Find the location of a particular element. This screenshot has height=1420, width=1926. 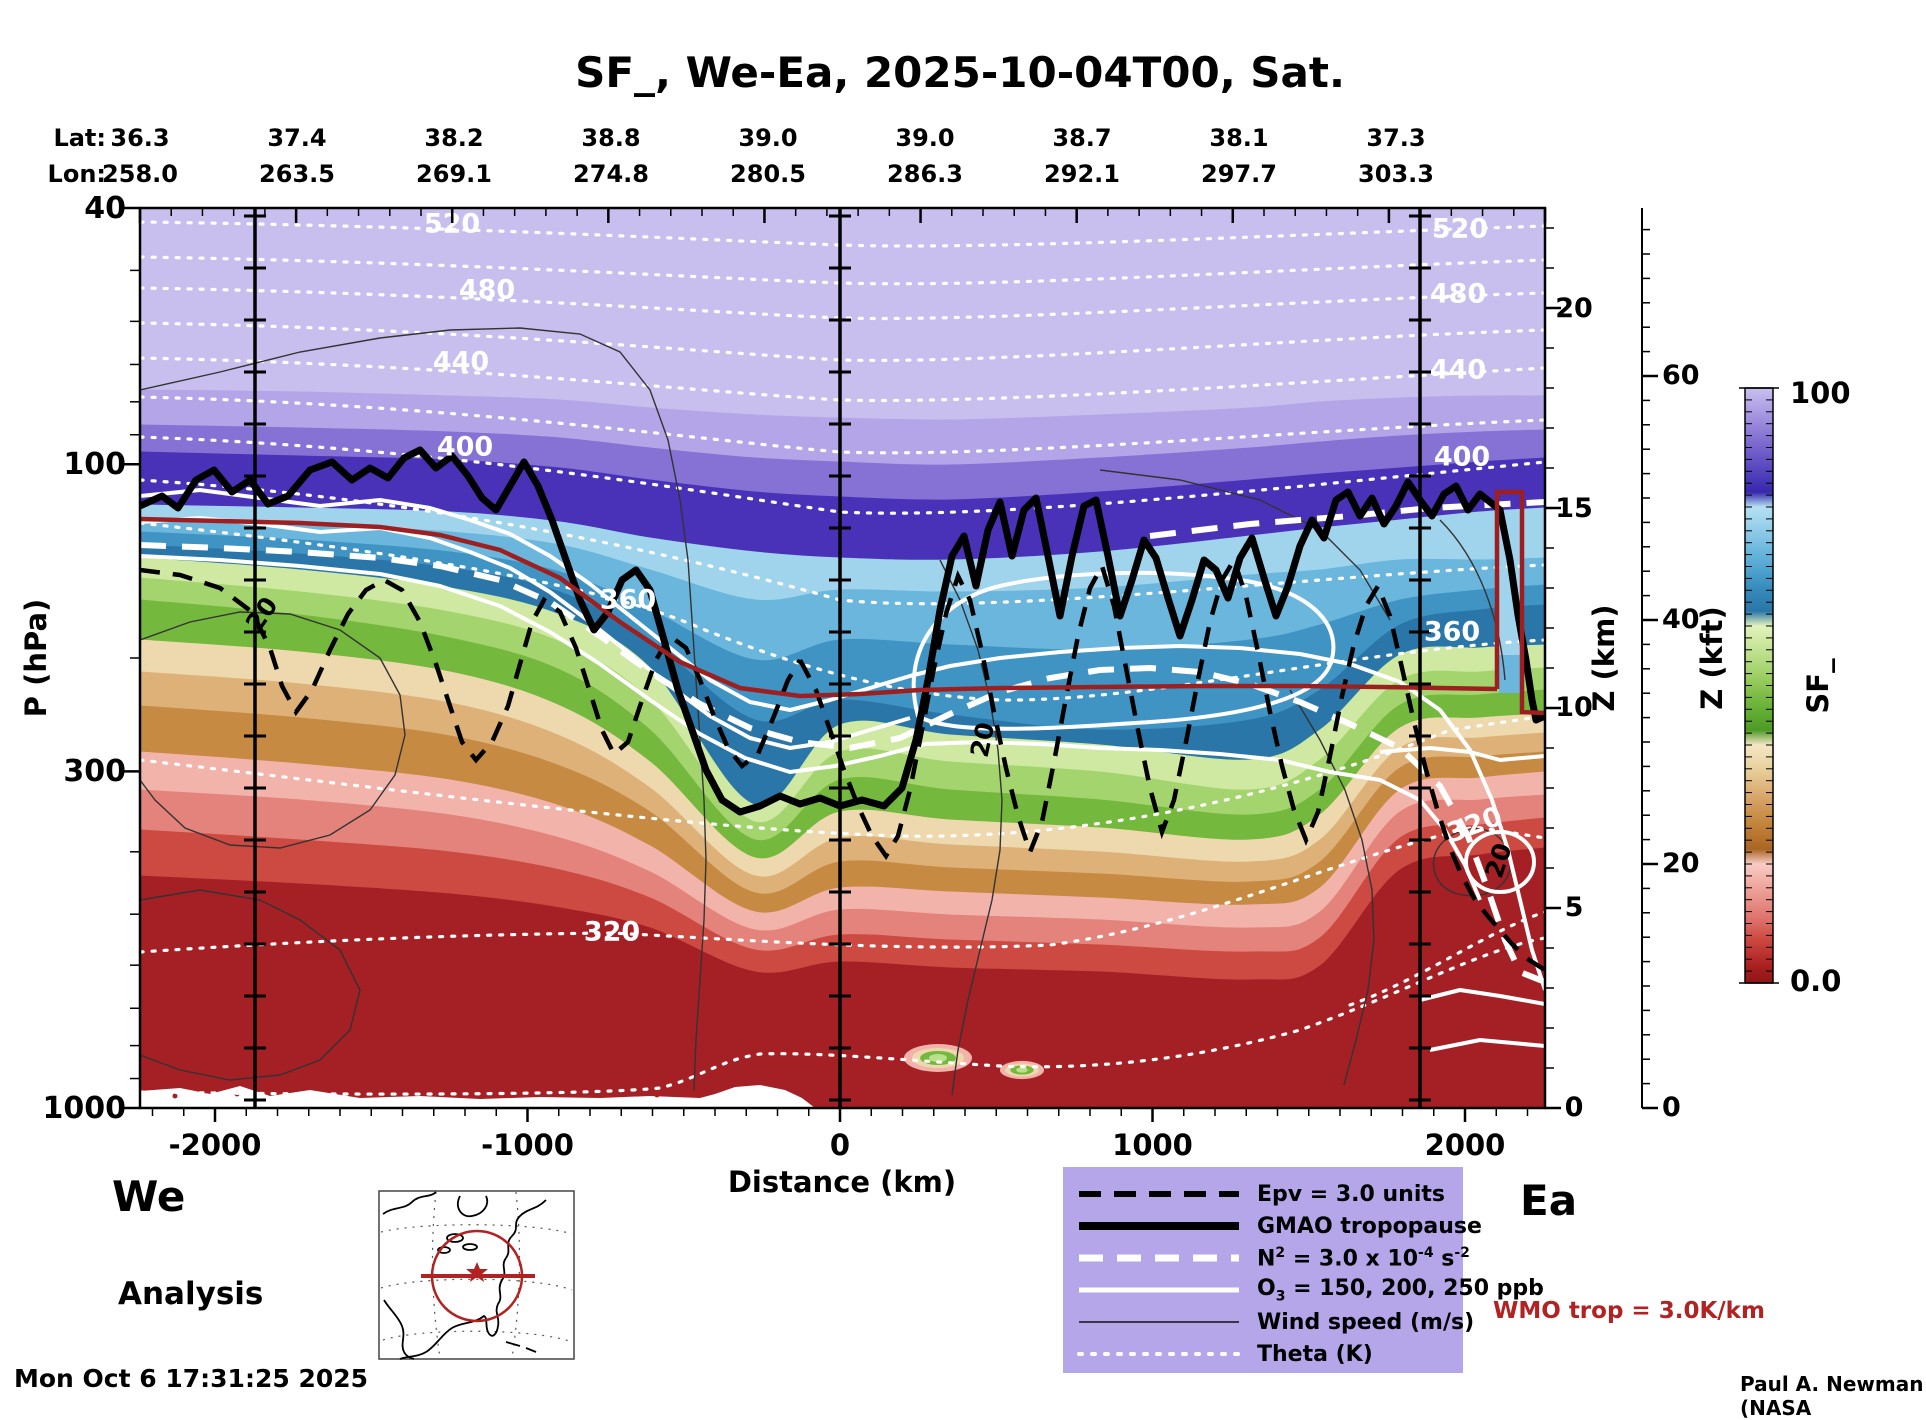

z-km-tick-label: 20 is located at coordinates (1574, 308).